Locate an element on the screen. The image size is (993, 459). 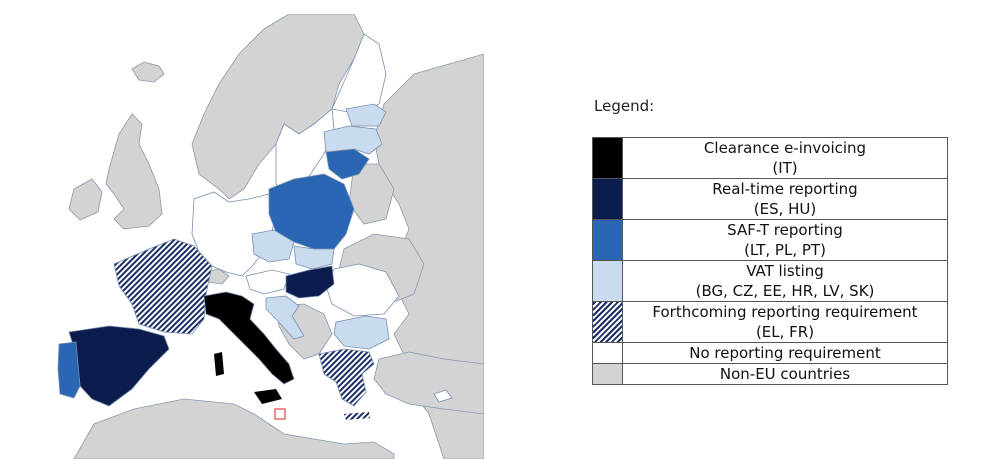
legend-label: SAF-T reporting is located at coordinates (785, 230).